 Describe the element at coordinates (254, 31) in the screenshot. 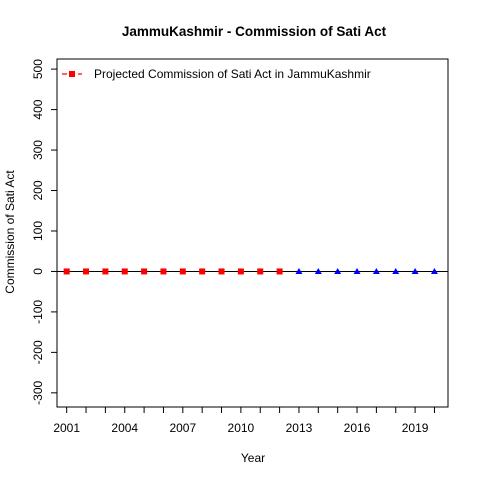

I see `chart-title: JammuKashmir - Commission of Sati Act` at that location.